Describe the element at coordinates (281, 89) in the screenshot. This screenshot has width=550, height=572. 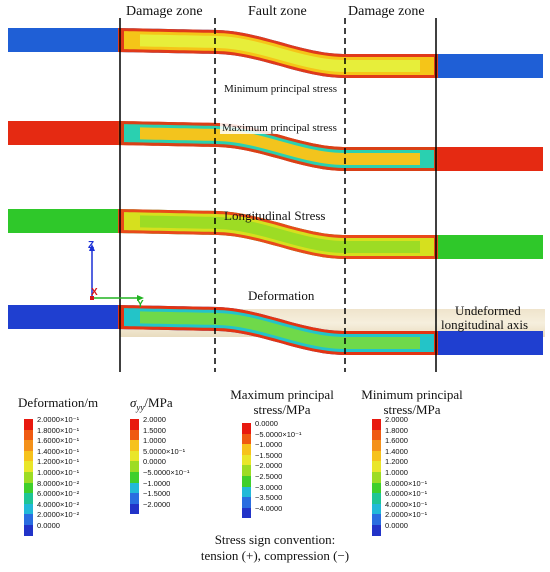
I see `min-principal-stress-label: Minimum principal stress` at that location.